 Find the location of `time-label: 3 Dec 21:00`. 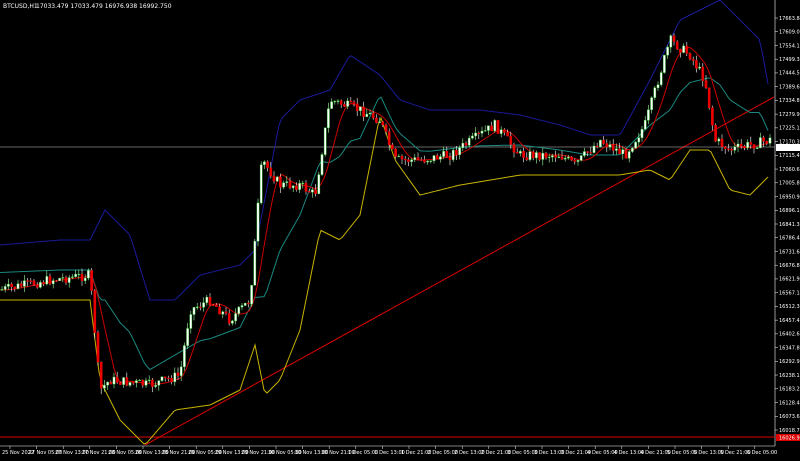

time-label: 3 Dec 21:00 is located at coordinates (576, 453).